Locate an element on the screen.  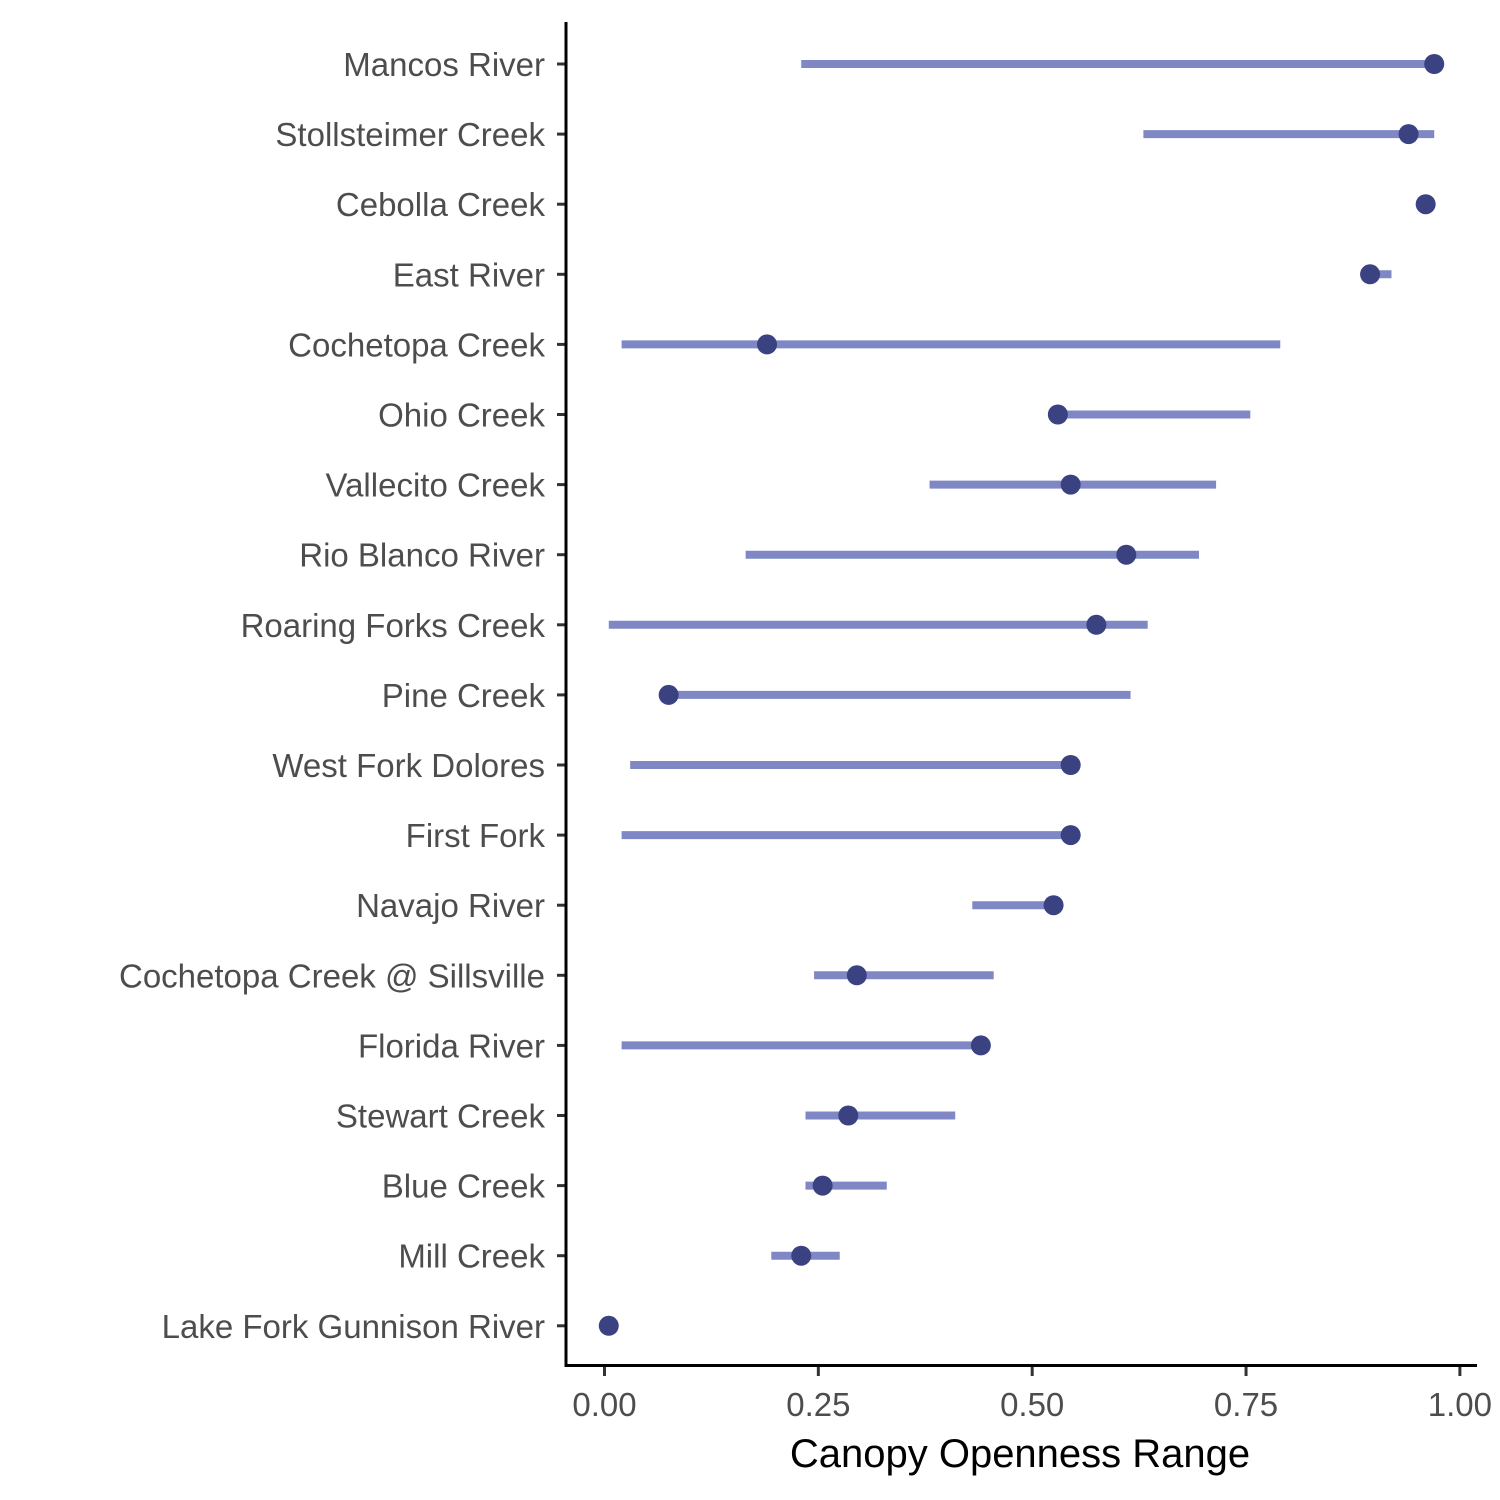
category-label: Stollsteimer Creek is located at coordinates (410, 134).